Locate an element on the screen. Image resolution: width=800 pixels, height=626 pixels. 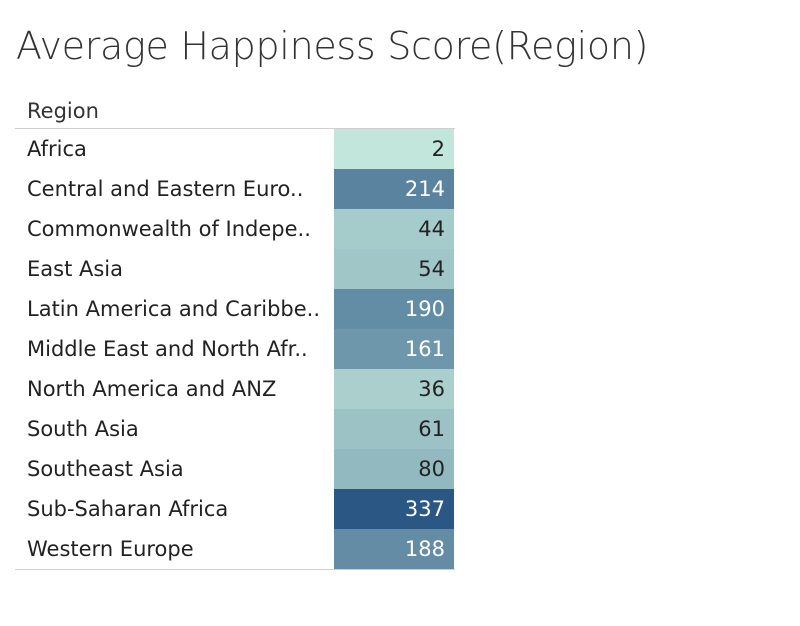
row-label: Middle East and North Afr.. is located at coordinates (167, 349).